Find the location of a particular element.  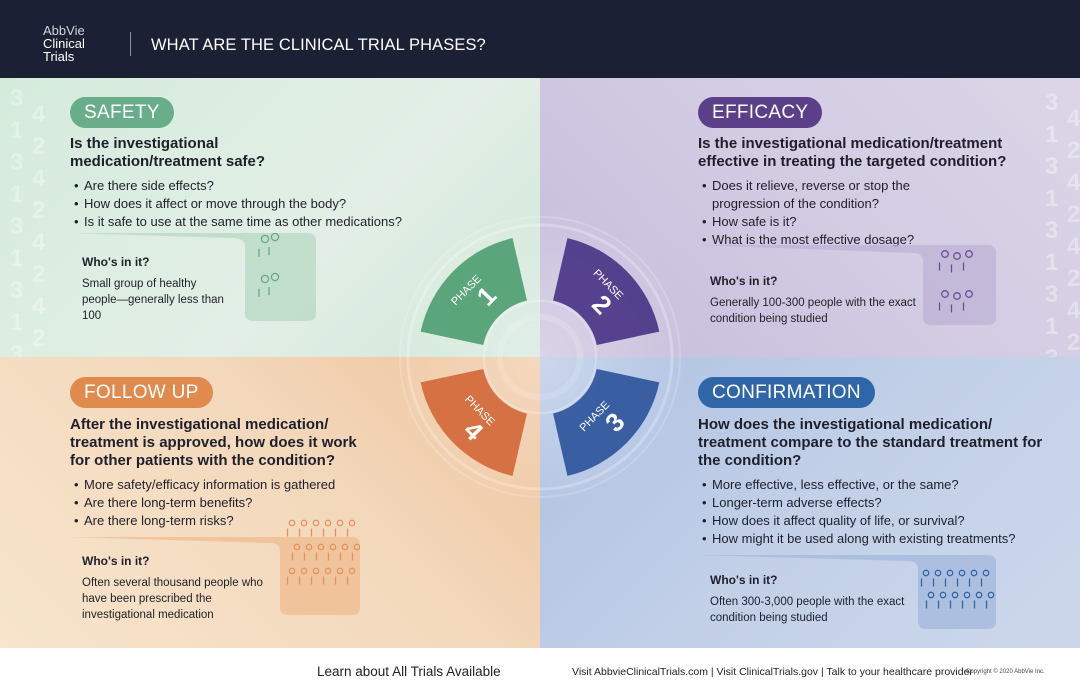

bullet-item: Longer-term adverse effects? is located at coordinates (882, 503).